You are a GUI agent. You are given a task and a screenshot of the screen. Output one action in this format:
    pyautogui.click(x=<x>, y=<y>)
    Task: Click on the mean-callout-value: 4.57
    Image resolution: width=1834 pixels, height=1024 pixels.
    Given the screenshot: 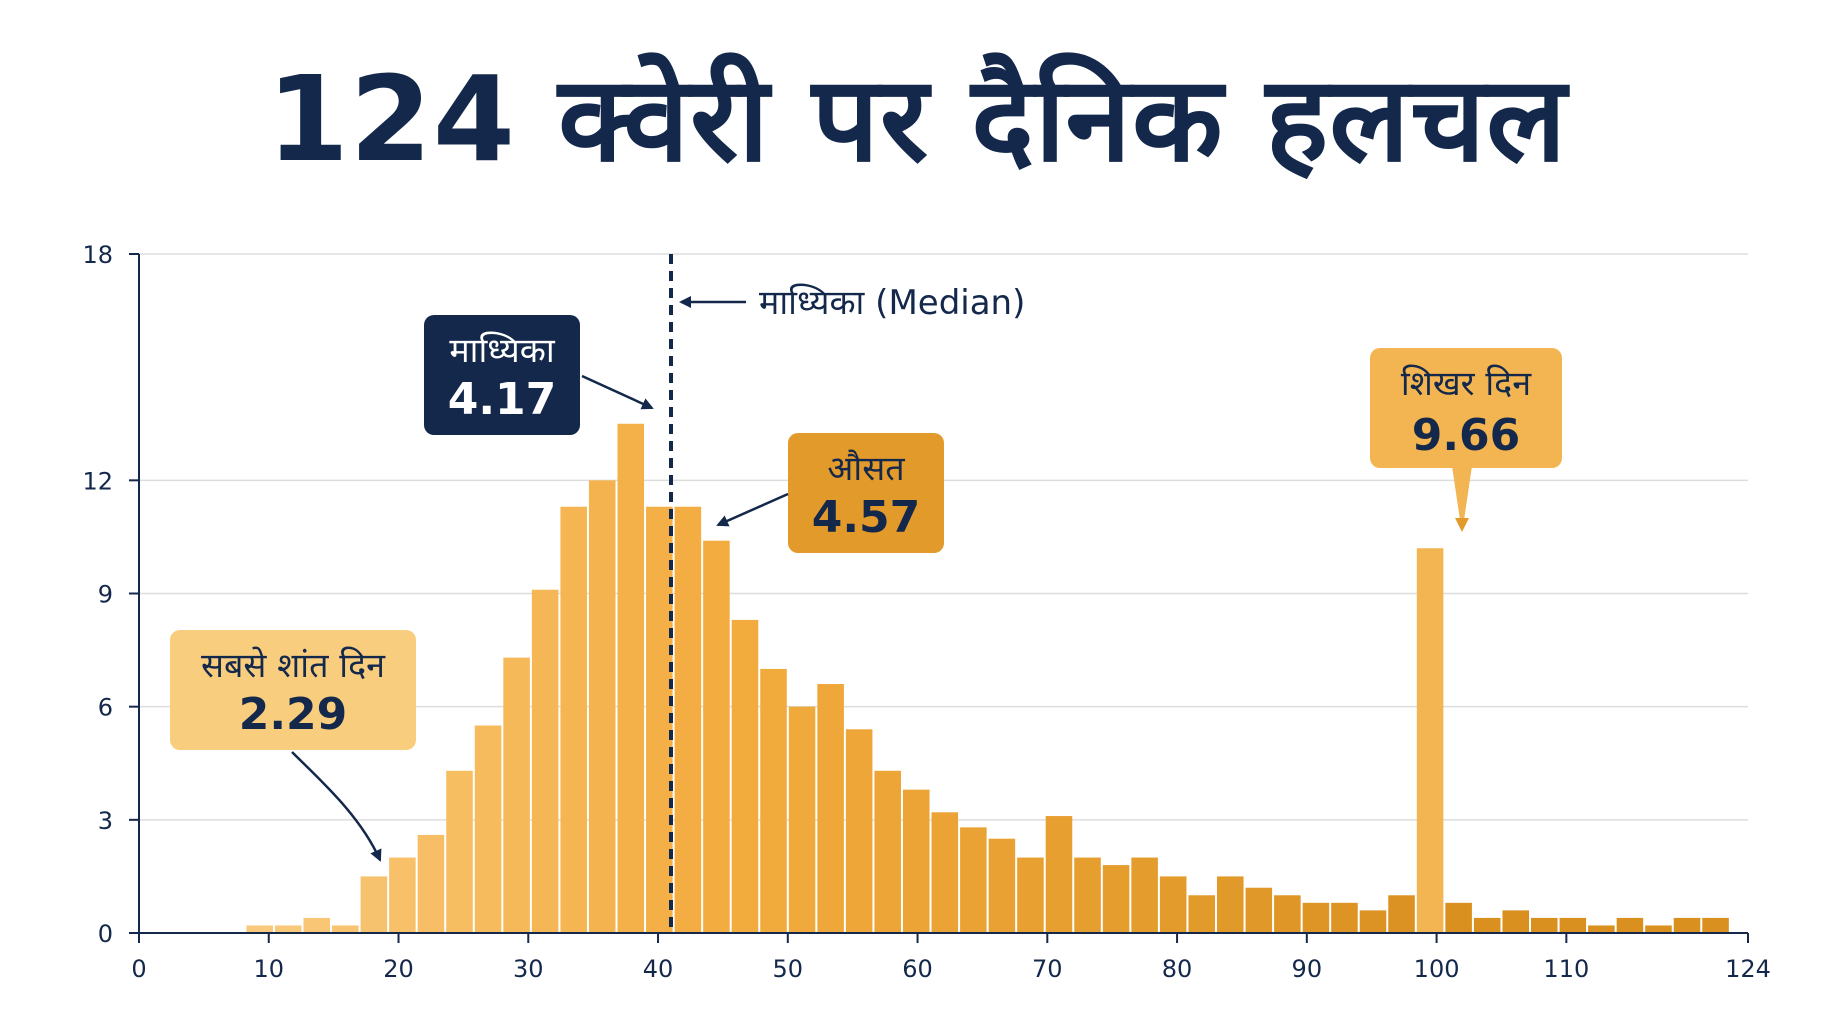 What is the action you would take?
    pyautogui.click(x=866, y=517)
    